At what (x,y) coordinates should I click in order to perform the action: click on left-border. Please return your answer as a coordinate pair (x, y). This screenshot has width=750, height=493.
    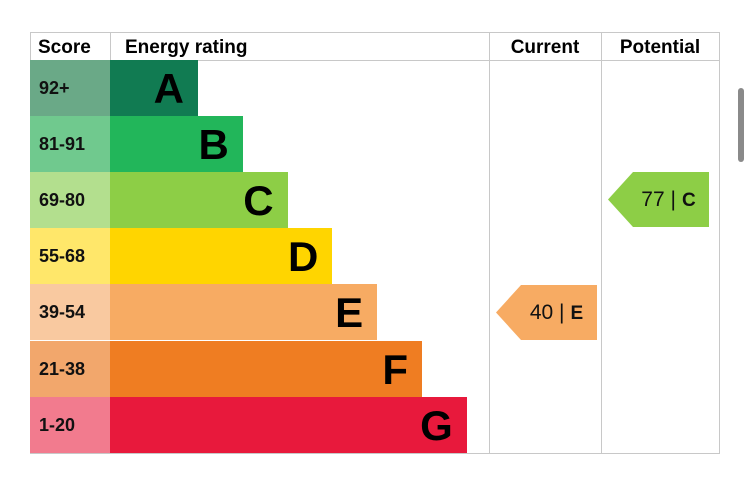
    Looking at the image, I should click on (30, 46).